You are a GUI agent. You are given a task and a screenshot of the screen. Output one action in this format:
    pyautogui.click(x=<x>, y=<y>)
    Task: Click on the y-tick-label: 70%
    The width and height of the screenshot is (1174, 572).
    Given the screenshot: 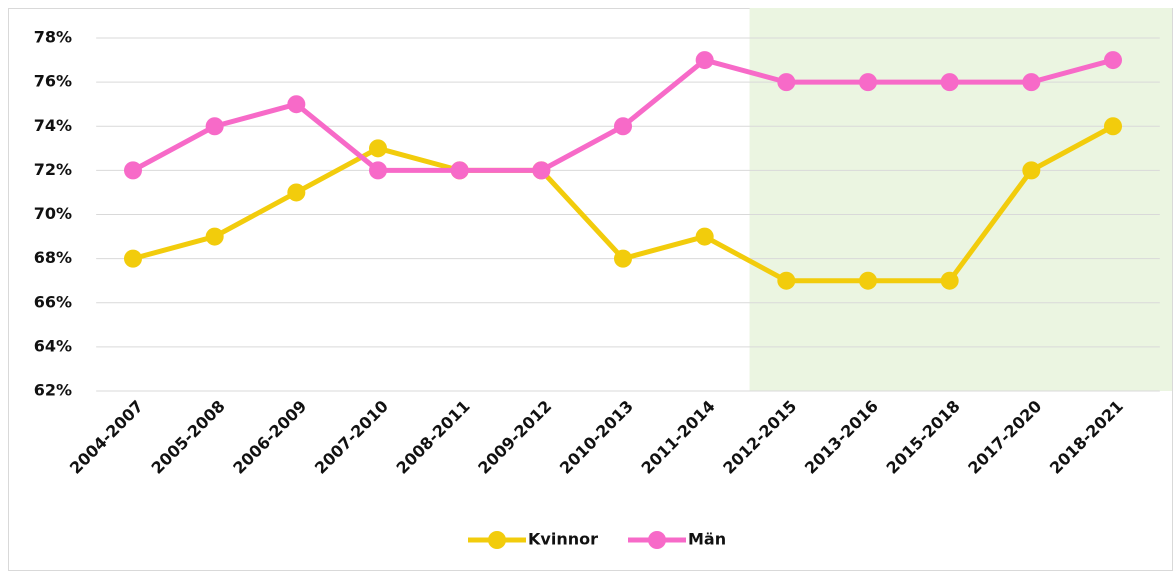 What is the action you would take?
    pyautogui.click(x=53, y=213)
    